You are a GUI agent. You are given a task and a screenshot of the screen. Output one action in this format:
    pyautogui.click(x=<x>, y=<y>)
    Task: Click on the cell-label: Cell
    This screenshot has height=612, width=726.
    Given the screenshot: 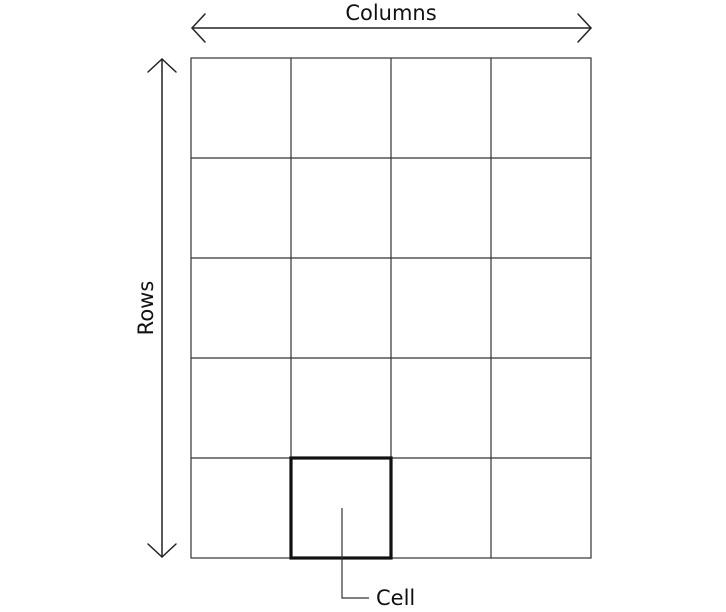 What is the action you would take?
    pyautogui.click(x=395, y=598)
    